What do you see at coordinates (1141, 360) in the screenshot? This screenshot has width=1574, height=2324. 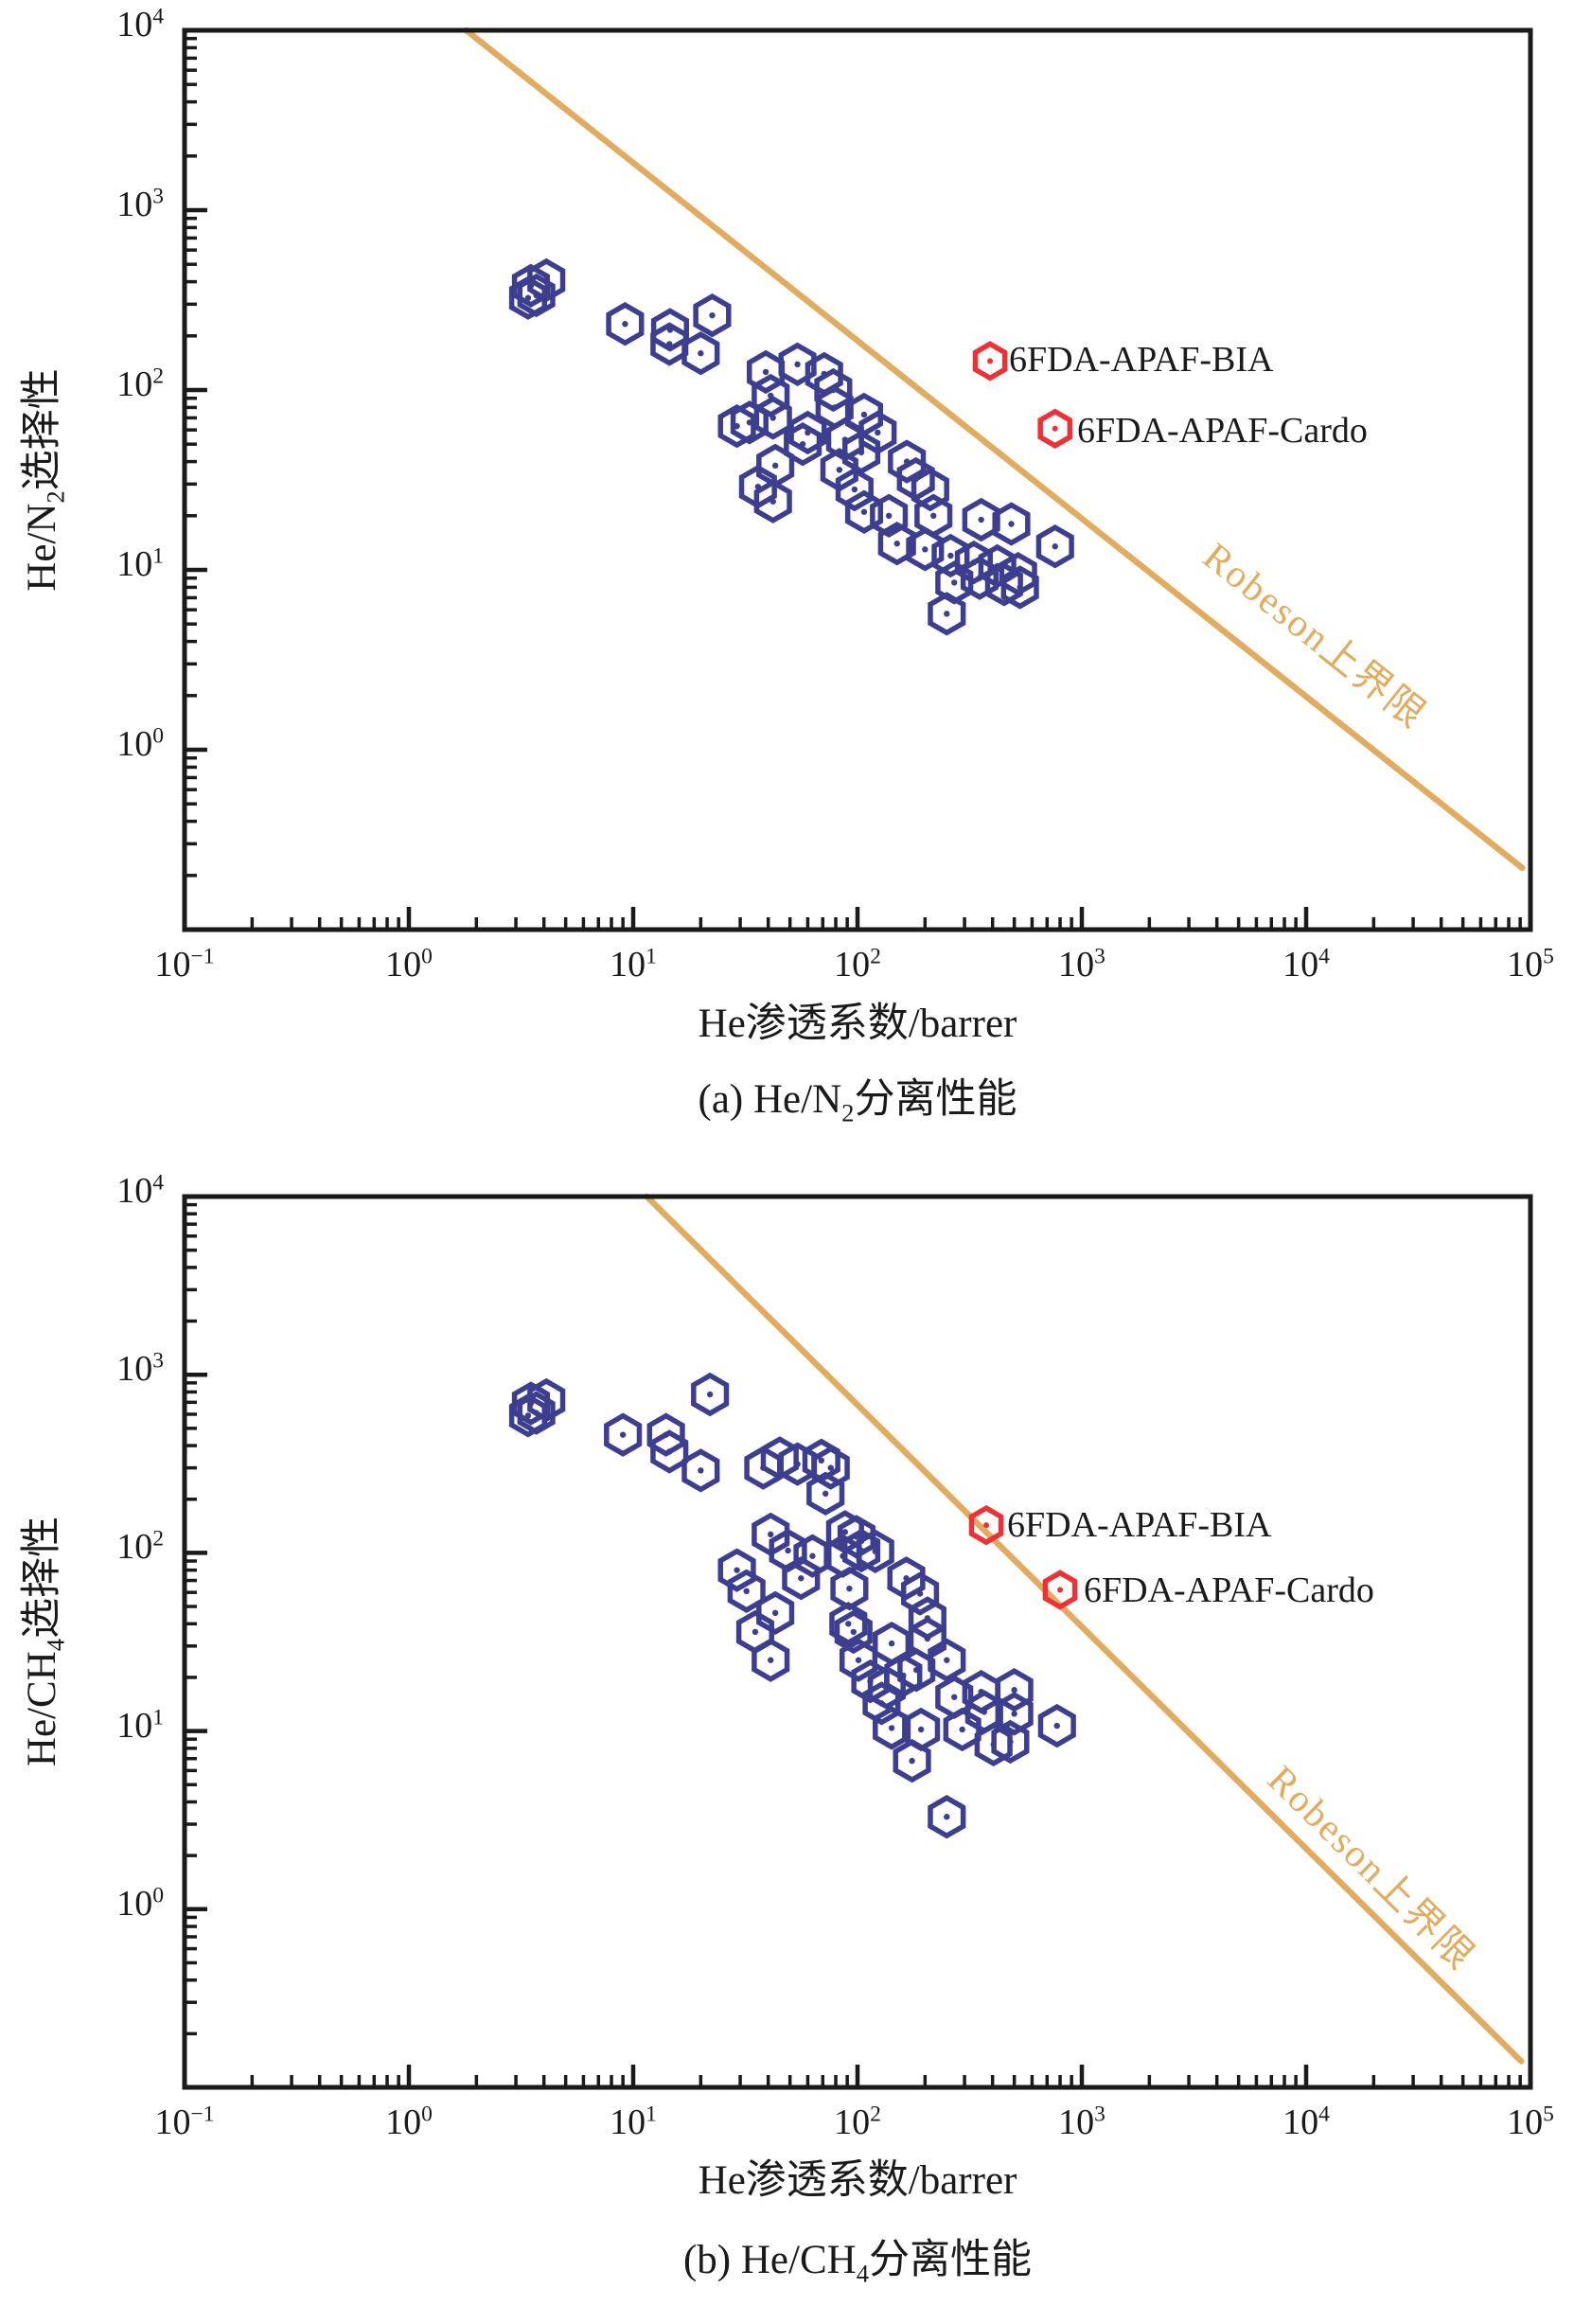 I see `highlight-label-bia-panel-a: 6FDA-APAF-BIA` at bounding box center [1141, 360].